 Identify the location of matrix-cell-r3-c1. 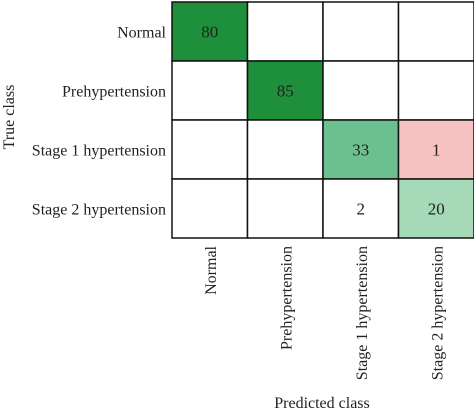
(286, 208).